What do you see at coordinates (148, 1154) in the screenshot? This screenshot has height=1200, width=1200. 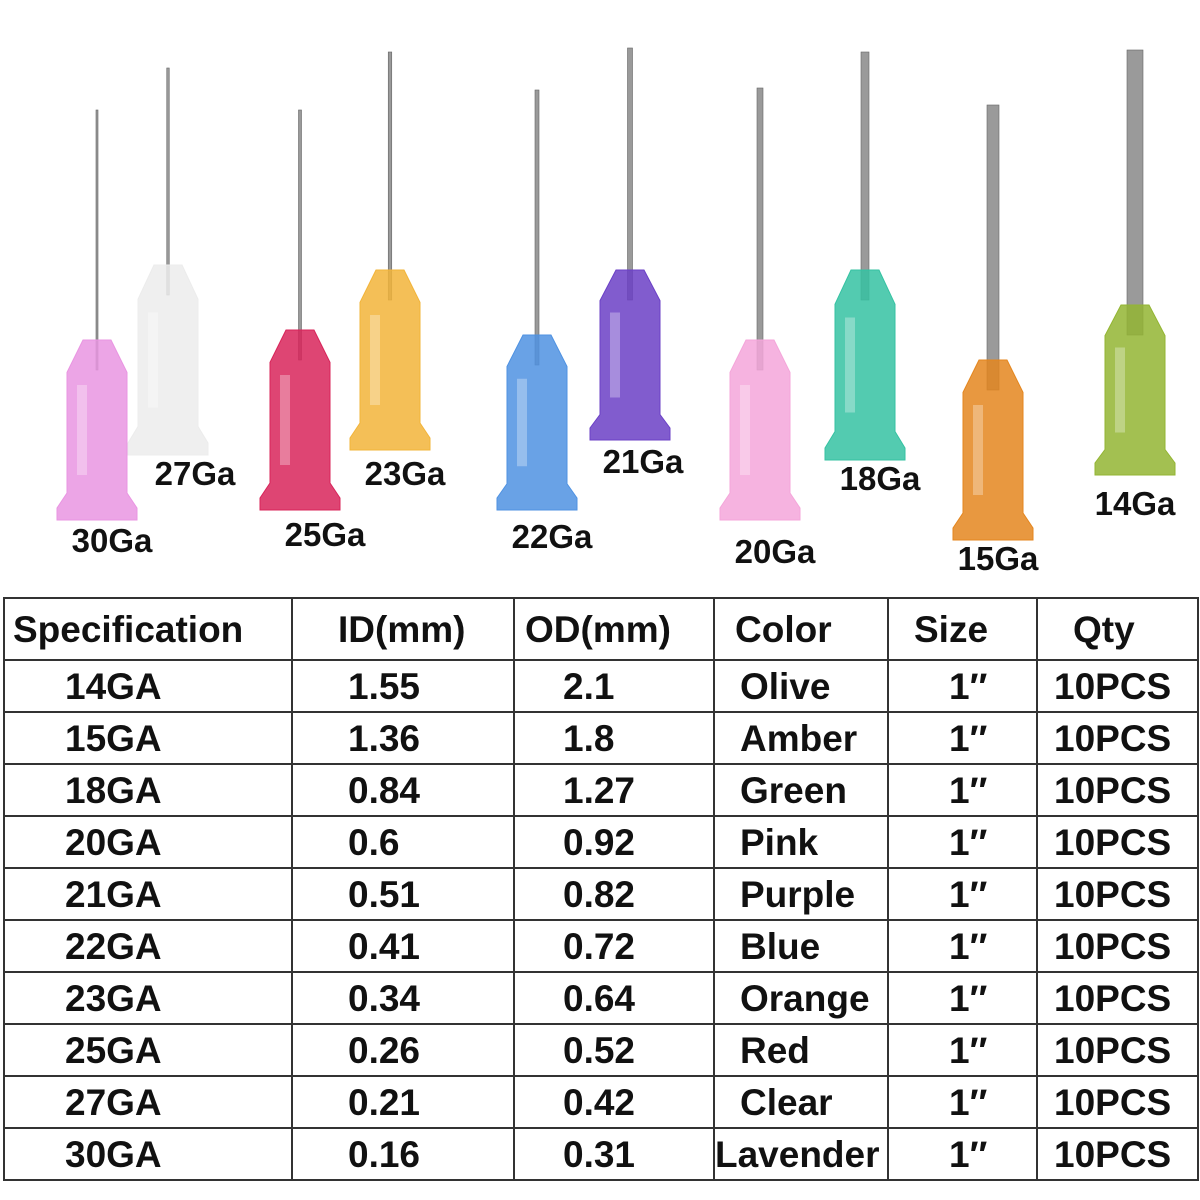 I see `table-cell: 30GA` at bounding box center [148, 1154].